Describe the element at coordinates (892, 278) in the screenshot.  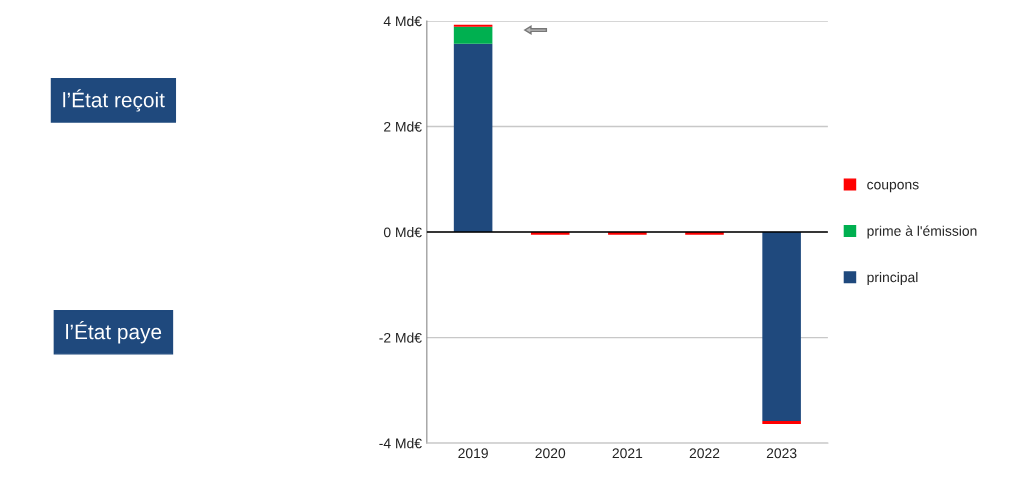
I see `legend-label: principal` at that location.